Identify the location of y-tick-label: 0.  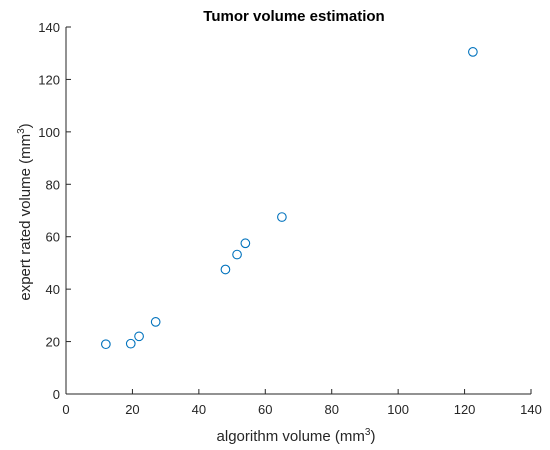
(56, 394).